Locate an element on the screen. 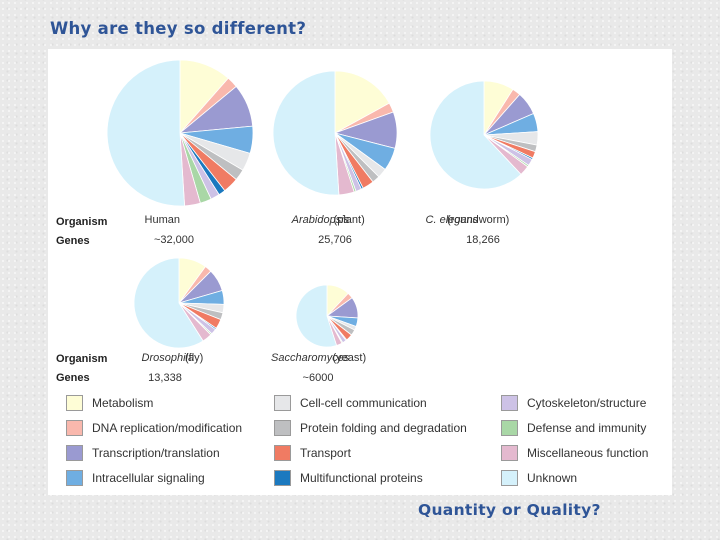  legend-swatch-misc is located at coordinates (509, 453).